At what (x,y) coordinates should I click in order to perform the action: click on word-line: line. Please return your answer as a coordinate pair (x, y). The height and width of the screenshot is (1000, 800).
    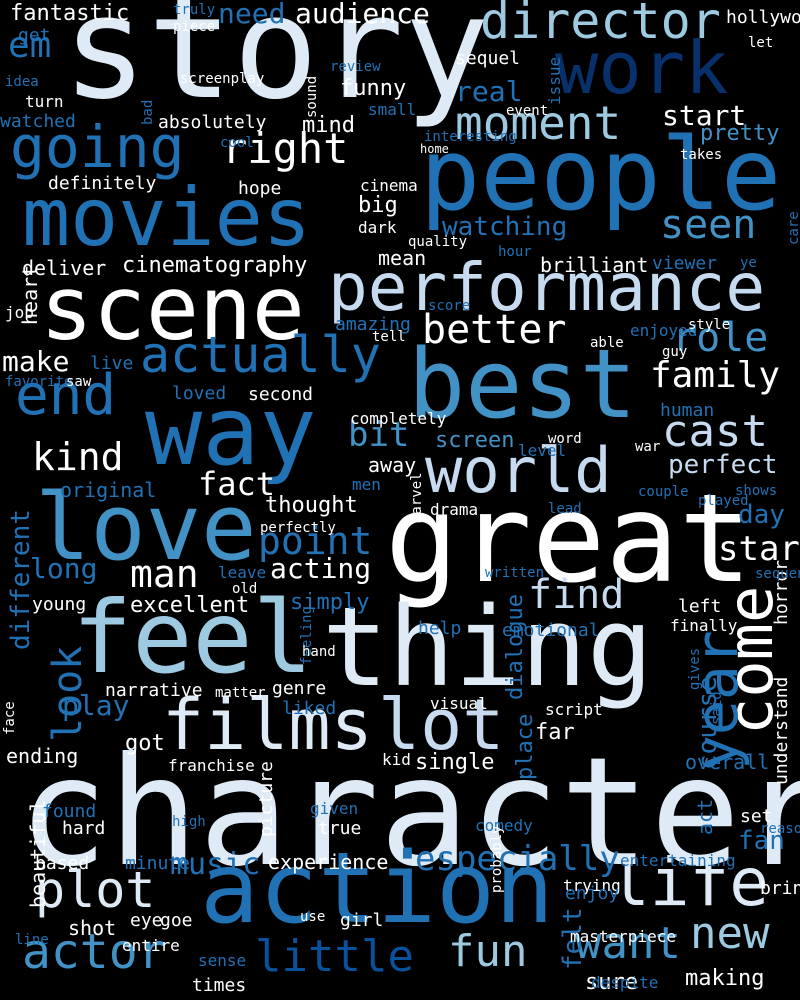
    Looking at the image, I should click on (32, 940).